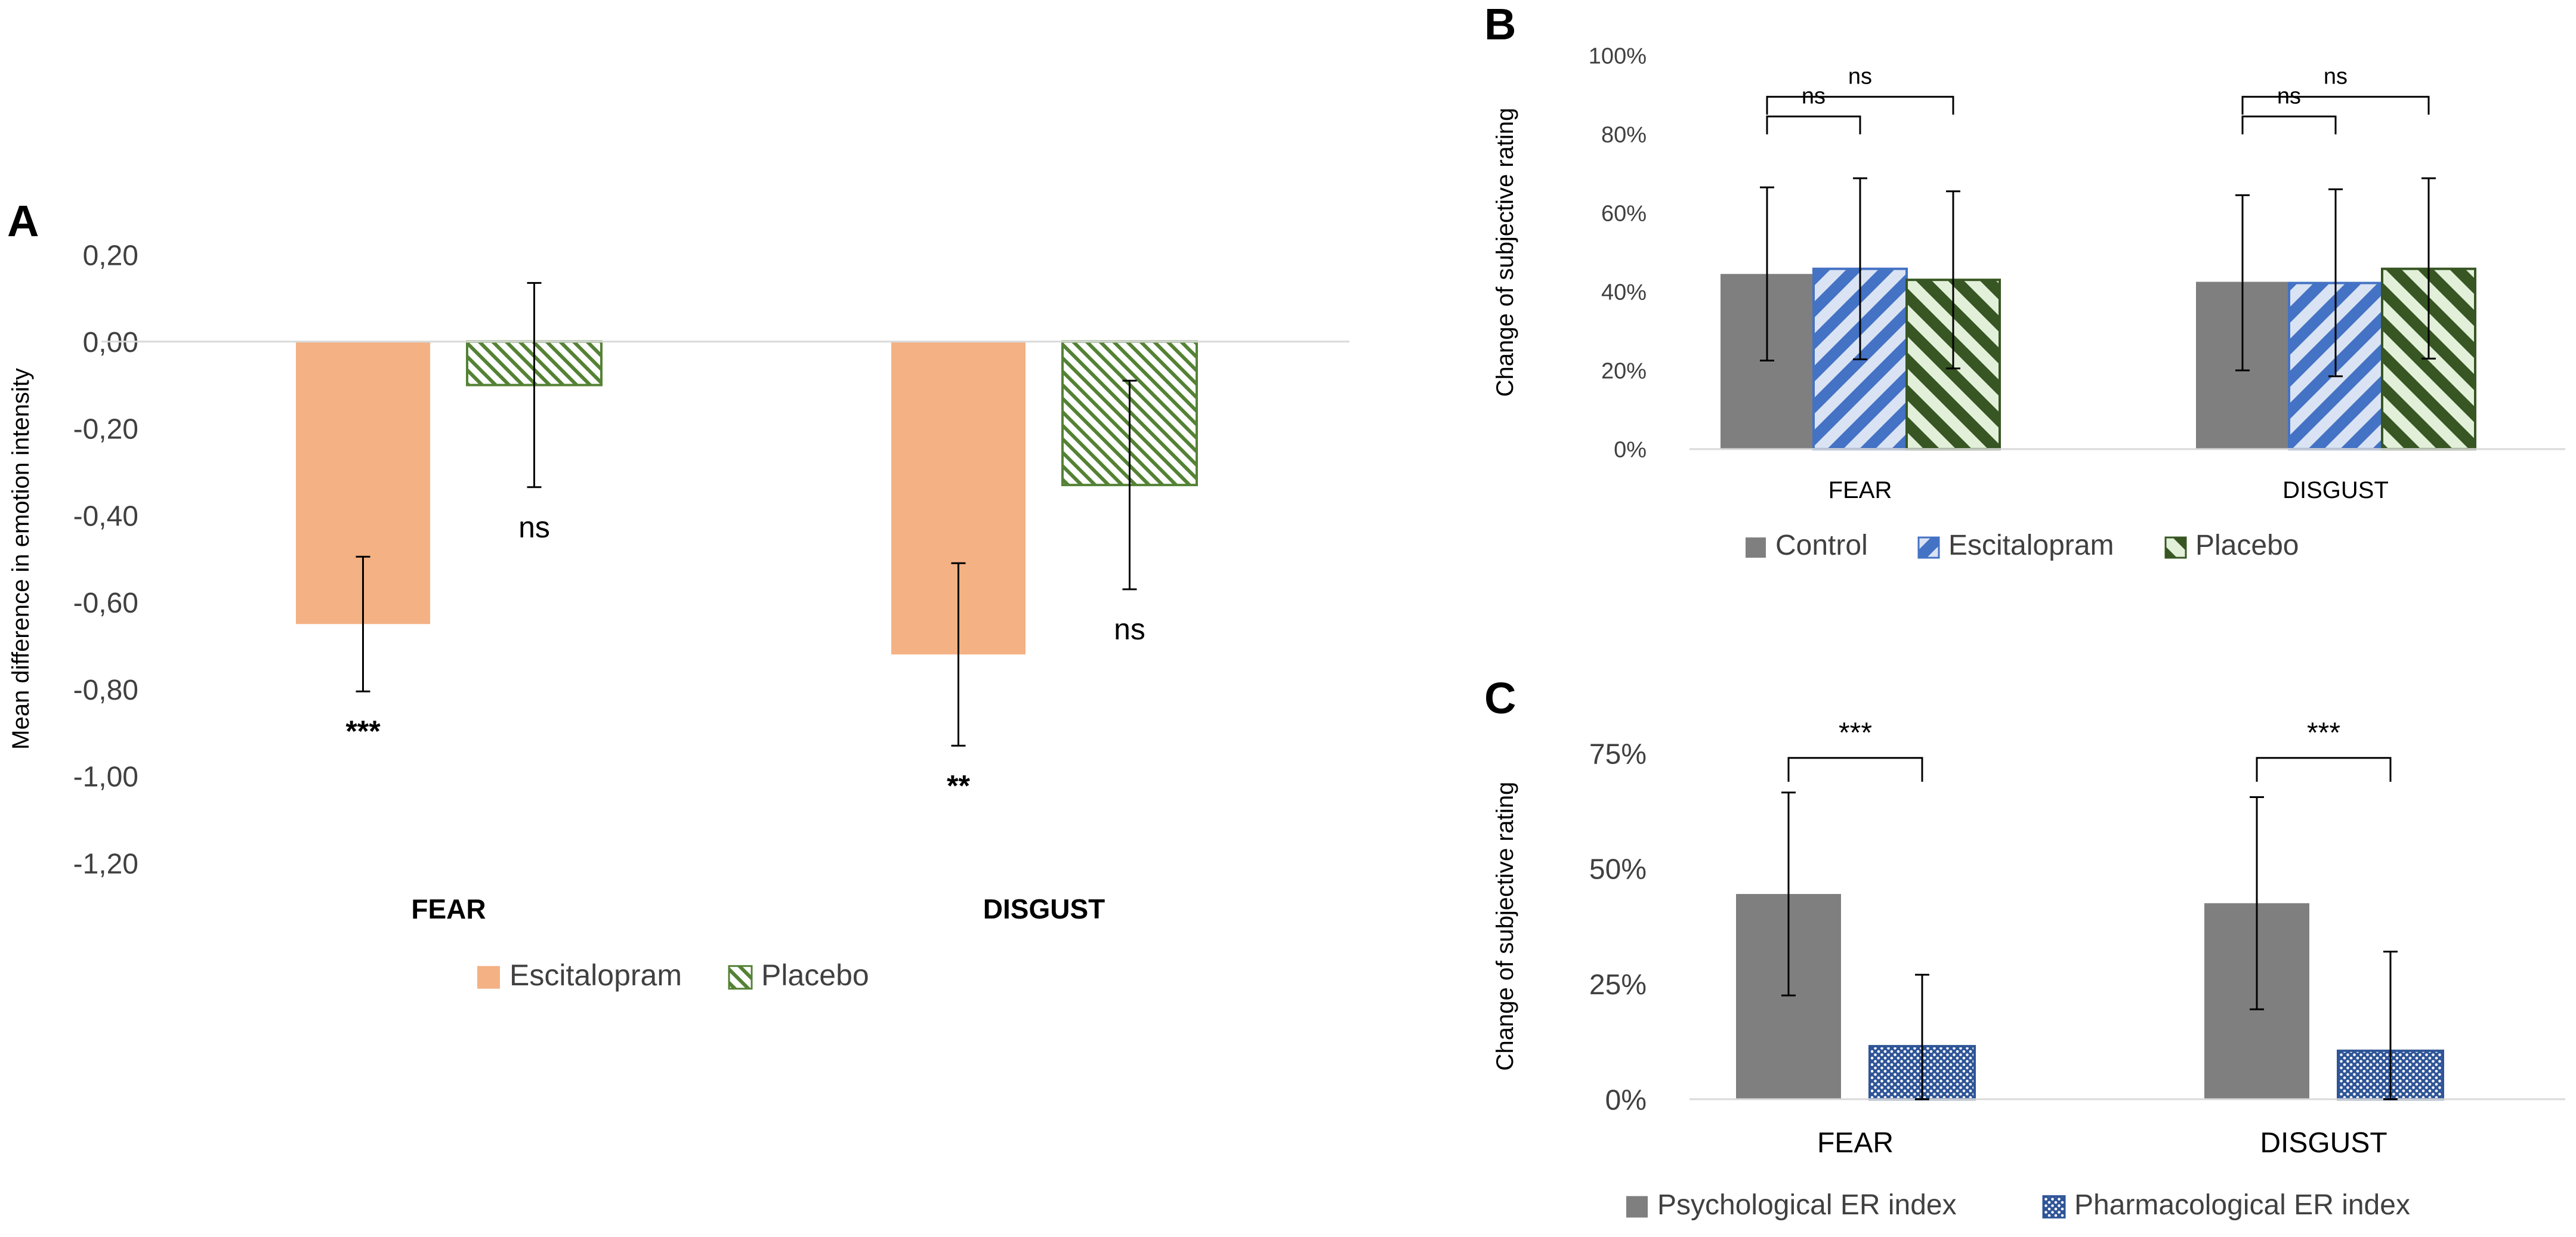 The image size is (2576, 1237). I want to click on panel-a-y-tick-label: -0,20, so click(105, 430).